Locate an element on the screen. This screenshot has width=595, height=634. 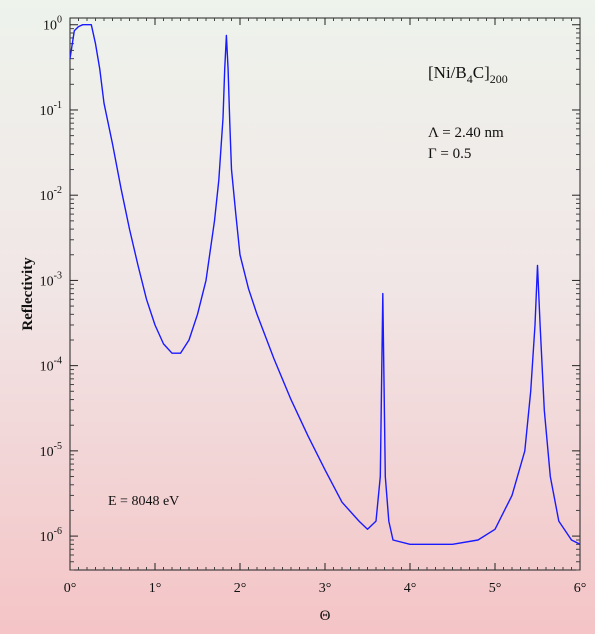
y-tick-exponent: -5 is located at coordinates (58, 446).